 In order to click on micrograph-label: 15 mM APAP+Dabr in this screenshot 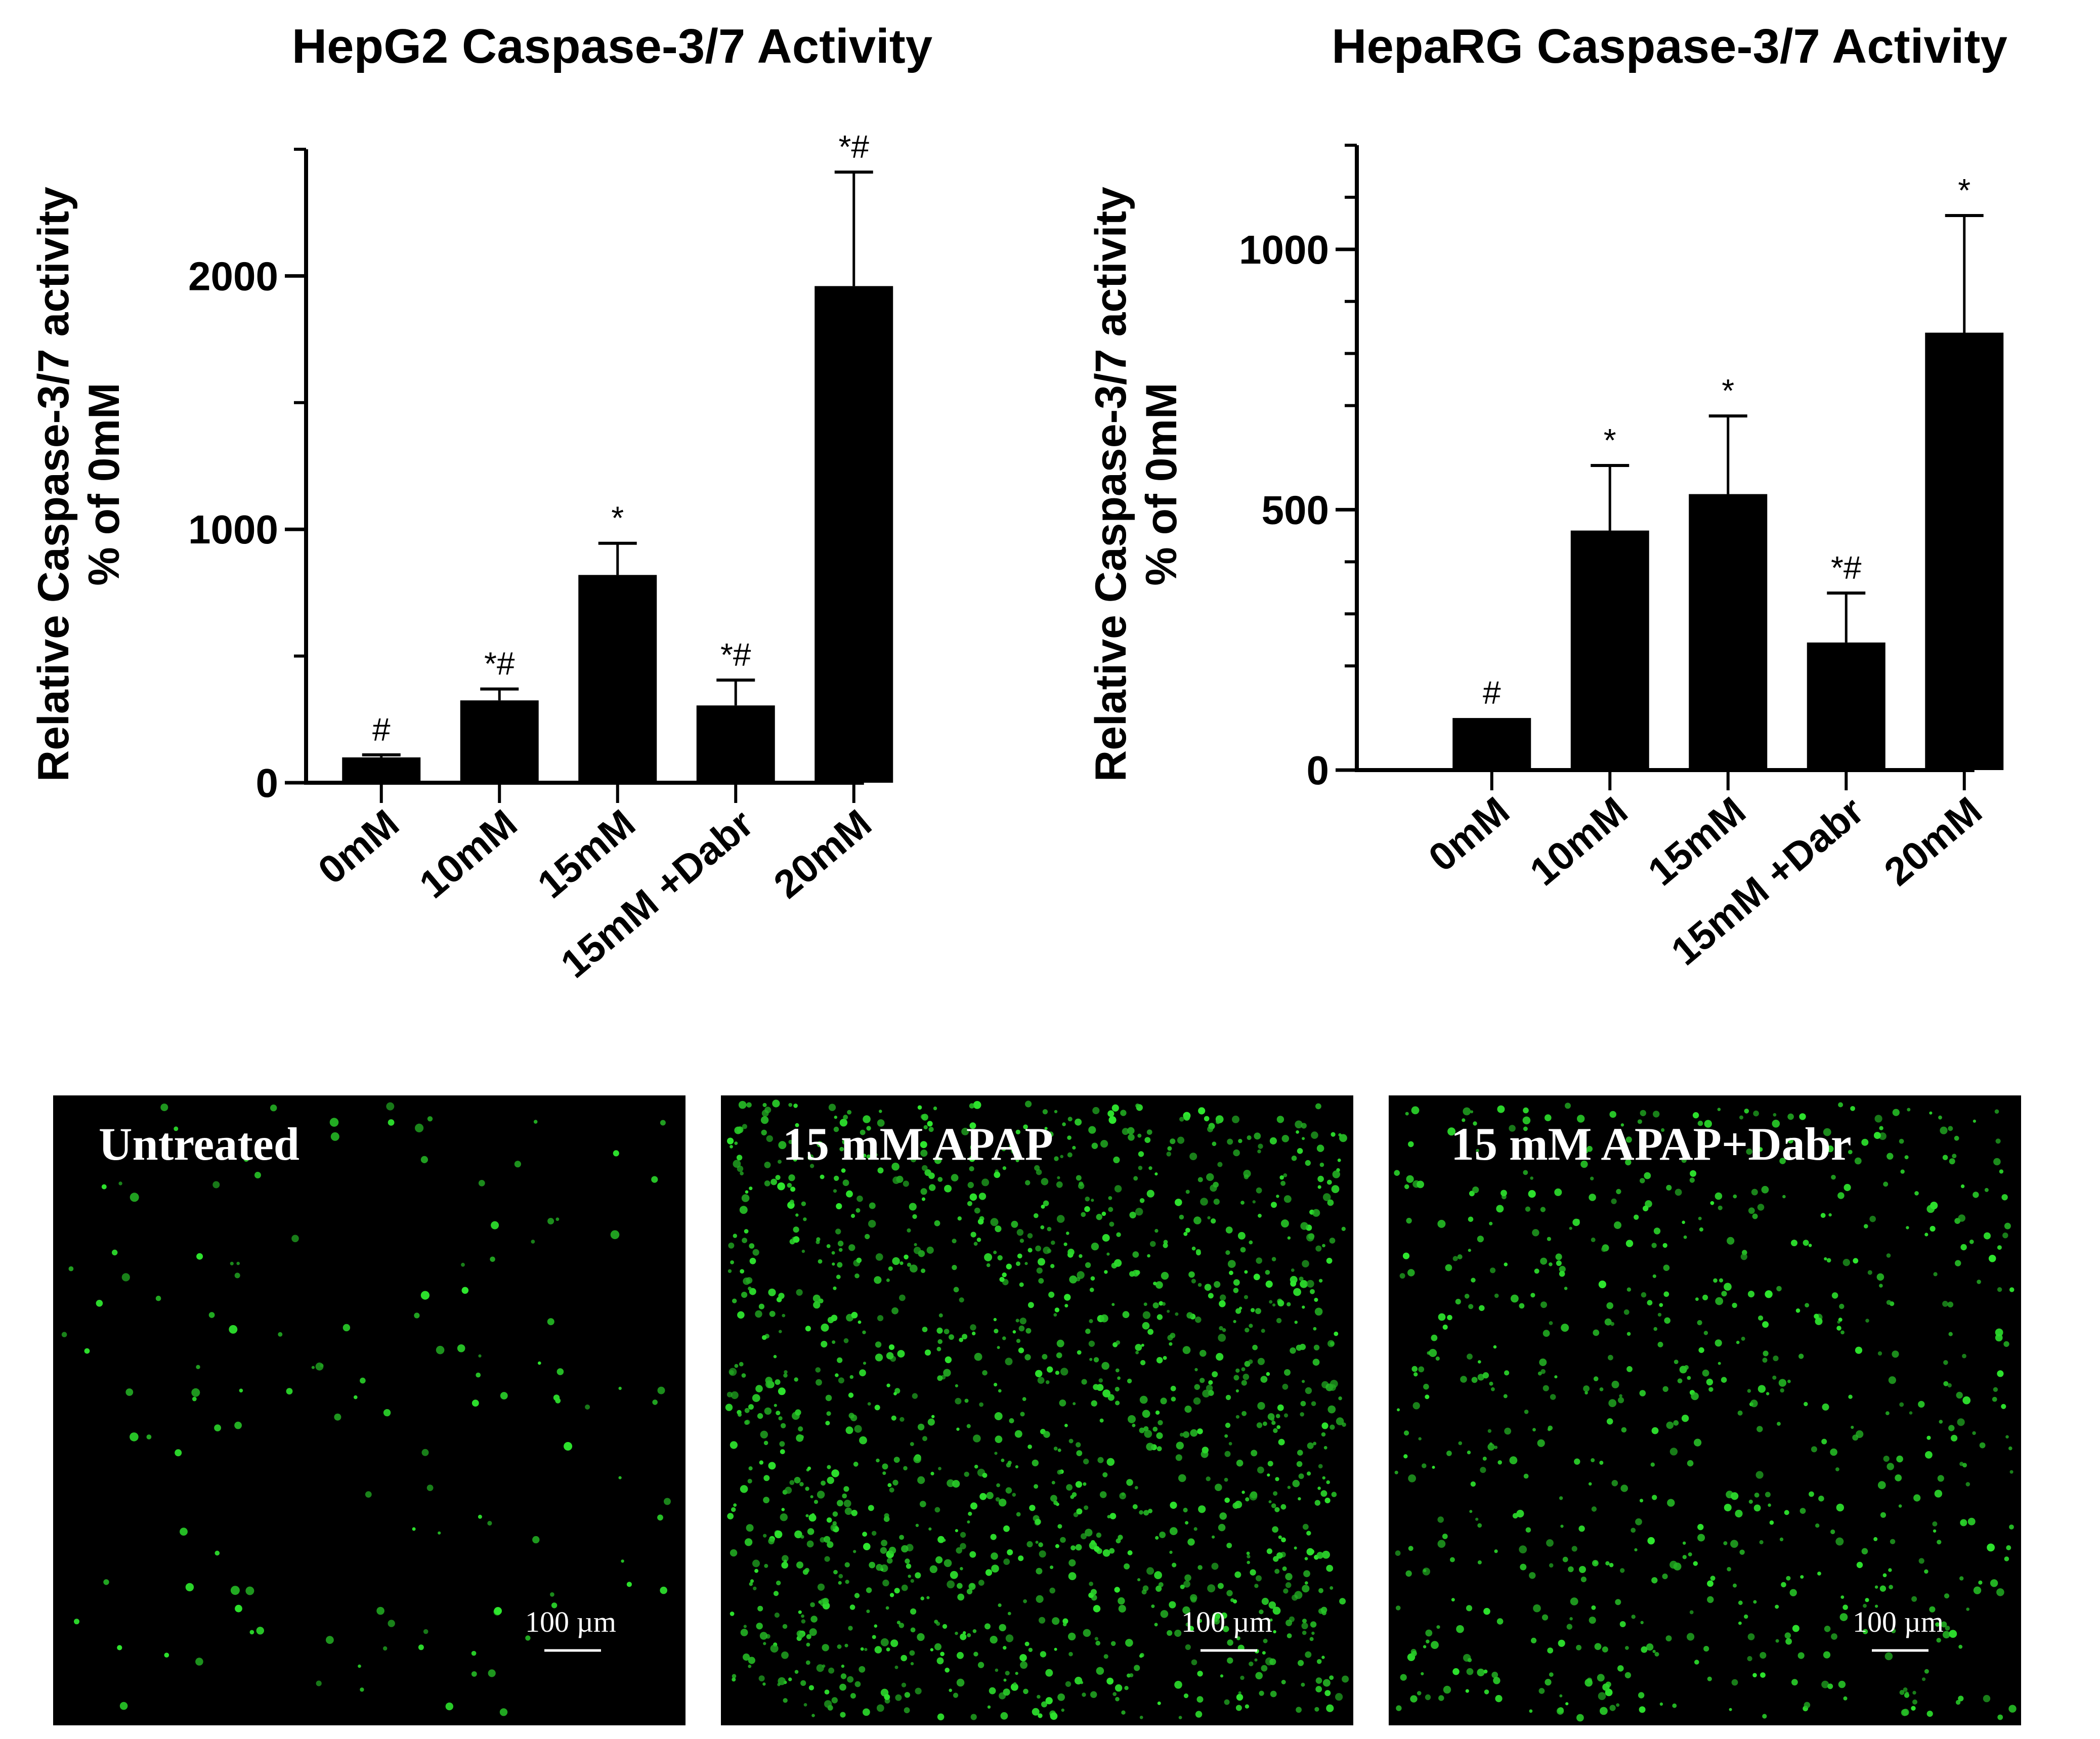, I will do `click(1651, 1144)`.